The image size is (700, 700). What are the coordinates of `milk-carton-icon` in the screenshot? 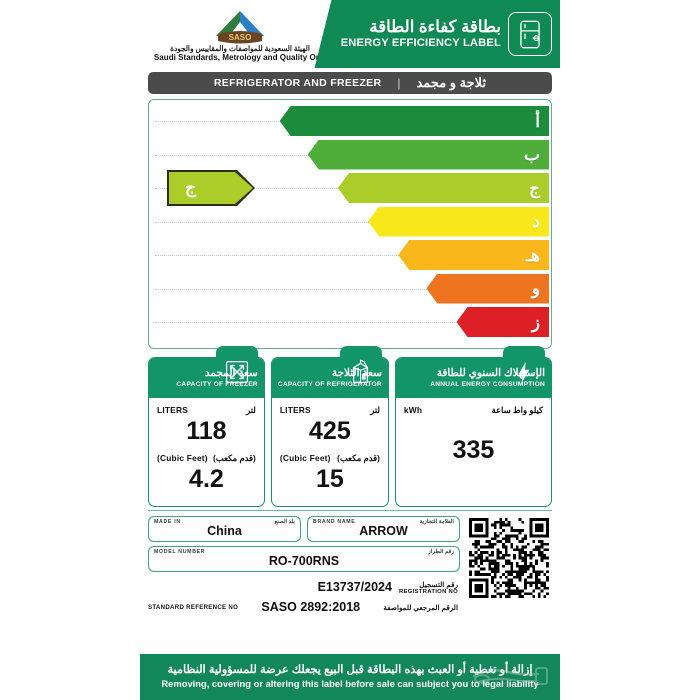 It's located at (360, 372).